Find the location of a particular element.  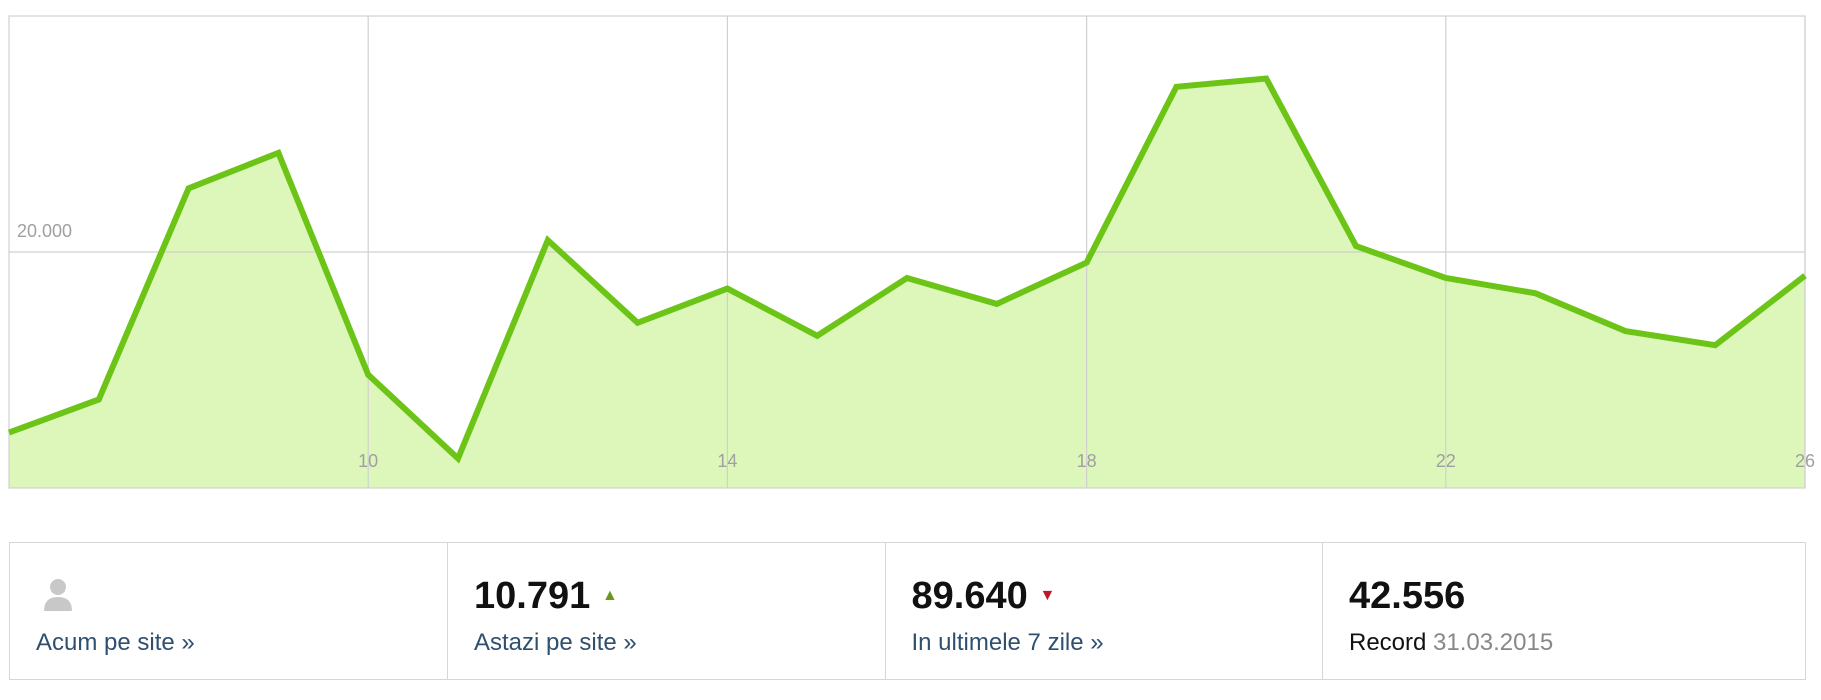

x-tick-label: 22 is located at coordinates (1446, 461).